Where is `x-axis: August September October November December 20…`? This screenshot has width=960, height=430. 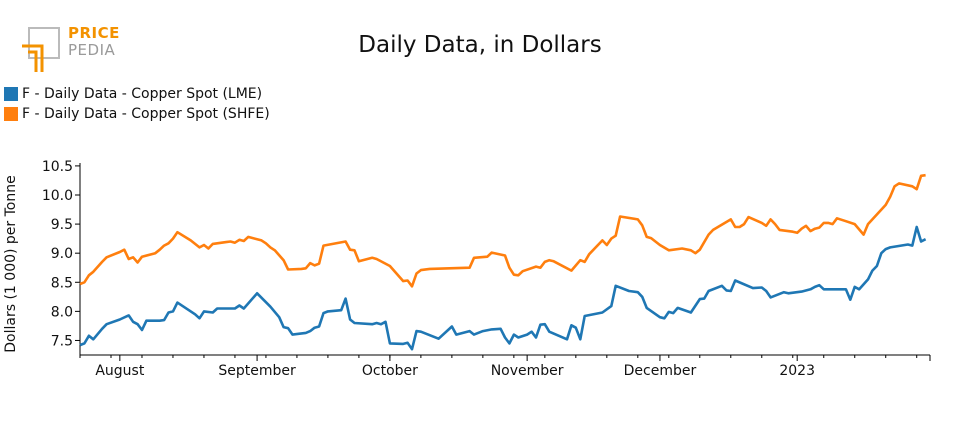 x-axis: August September October November December 20… is located at coordinates (505, 366).